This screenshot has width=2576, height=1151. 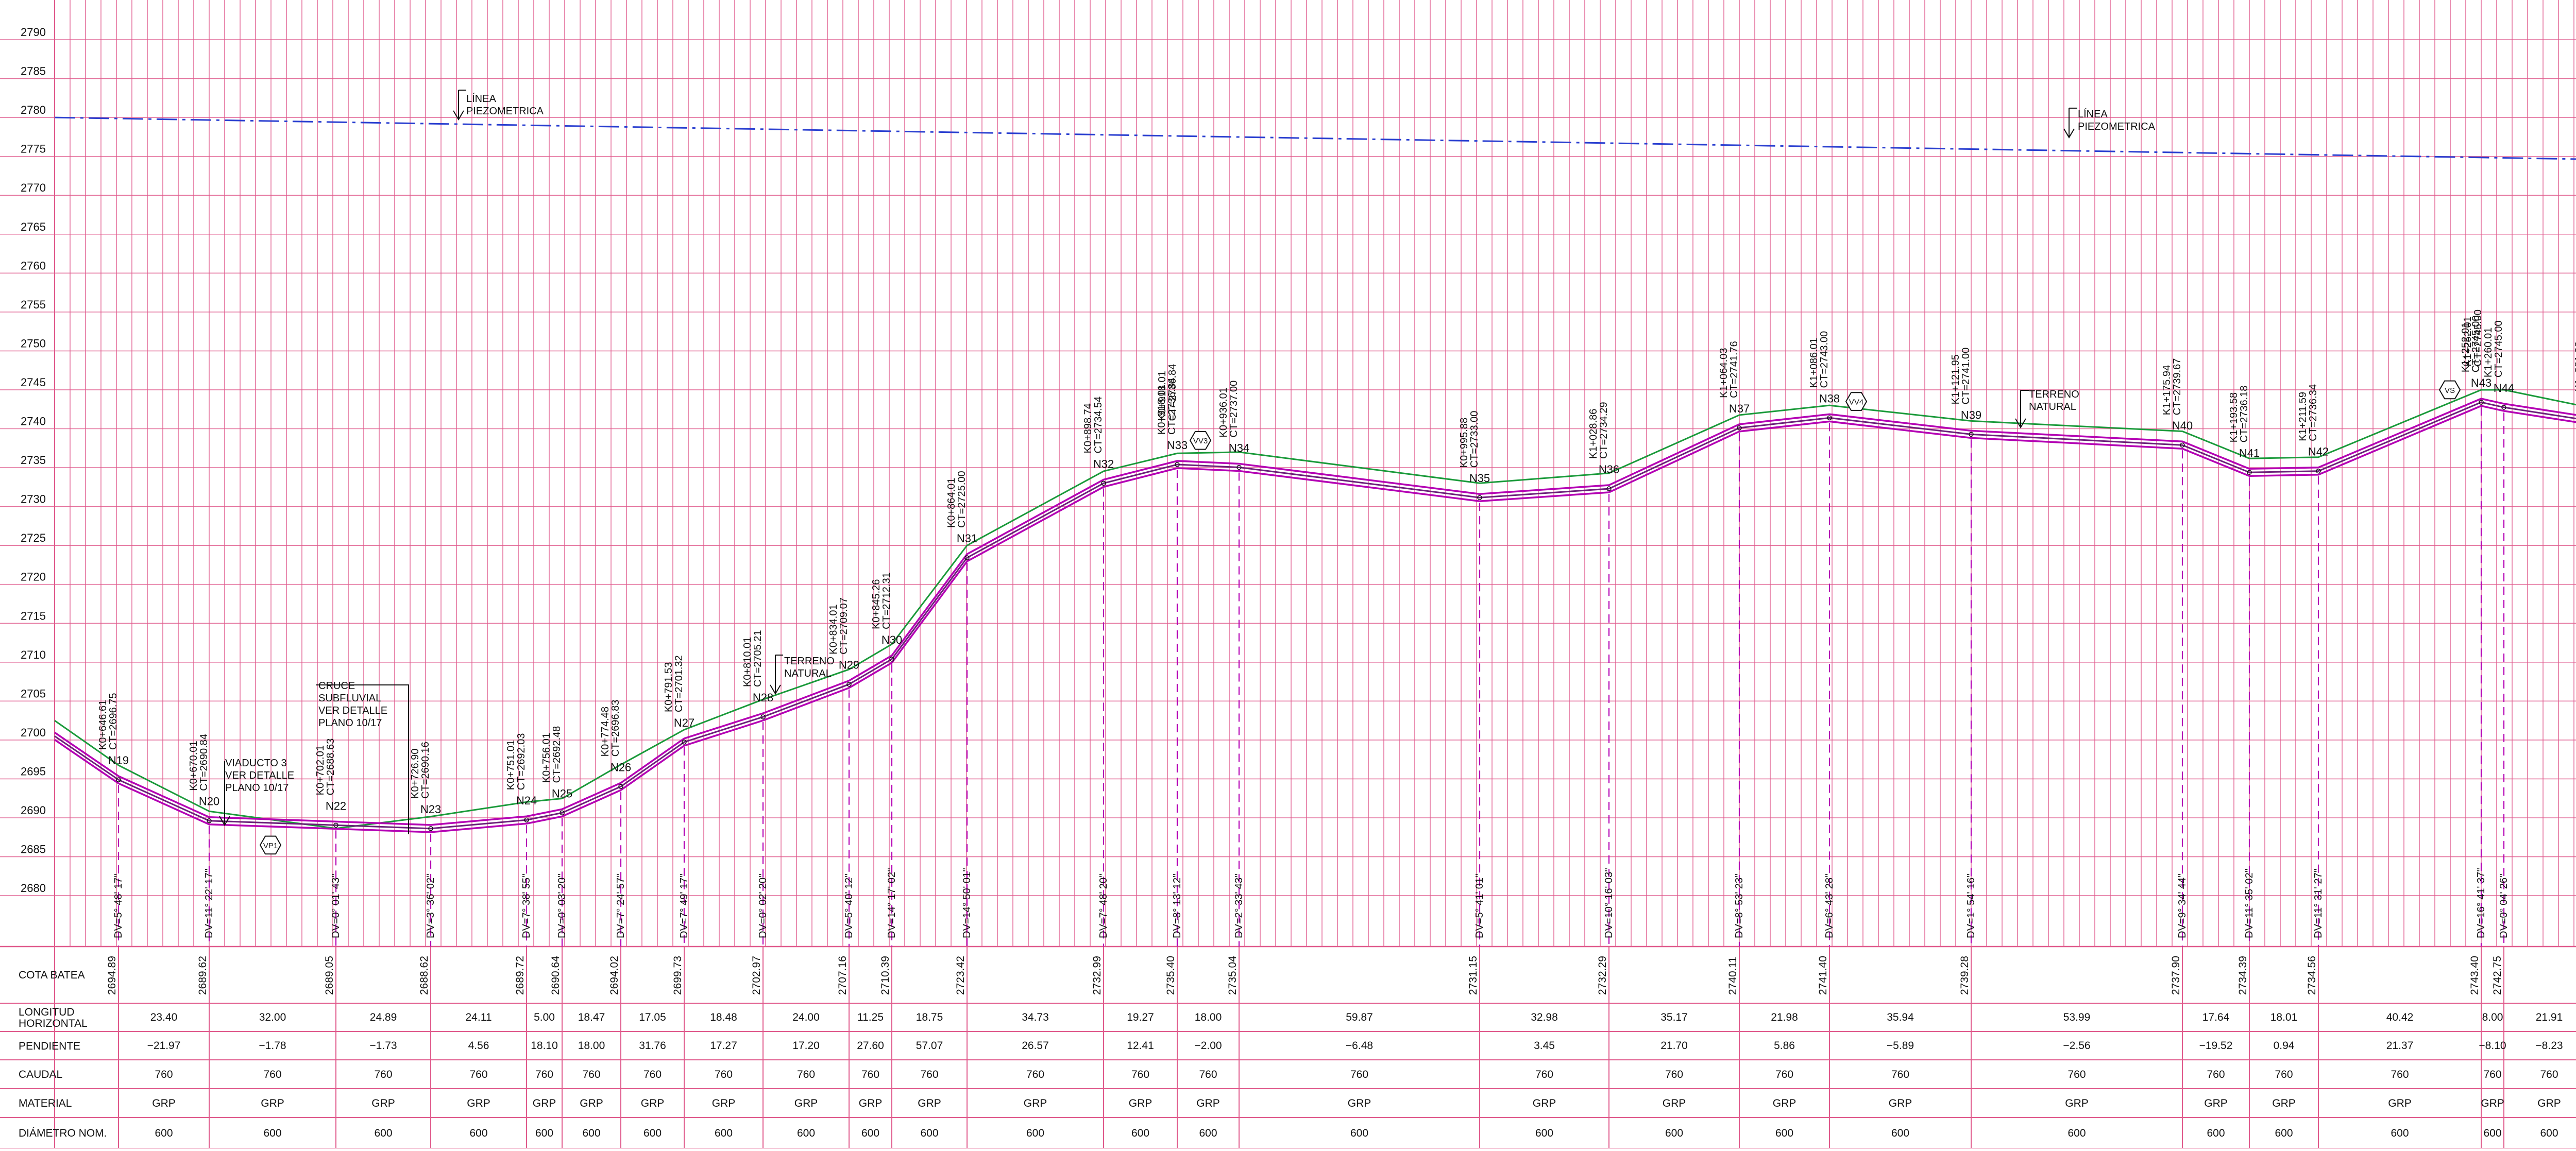 I want to click on node-station: K0+670.01, so click(x=193, y=766).